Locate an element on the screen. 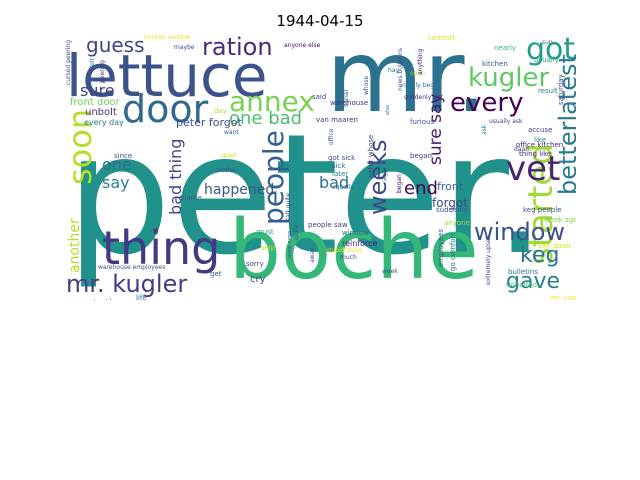  cloud-word: week is located at coordinates (390, 271).